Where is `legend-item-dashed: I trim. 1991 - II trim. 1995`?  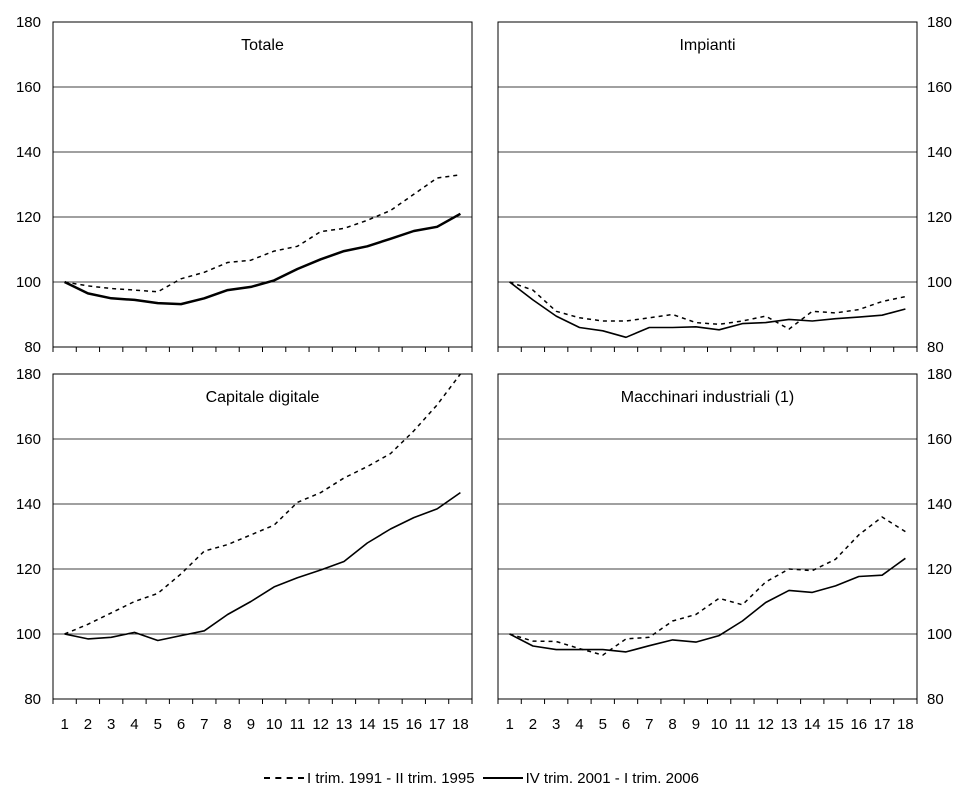
legend-item-dashed: I trim. 1991 - II trim. 1995 is located at coordinates (369, 778).